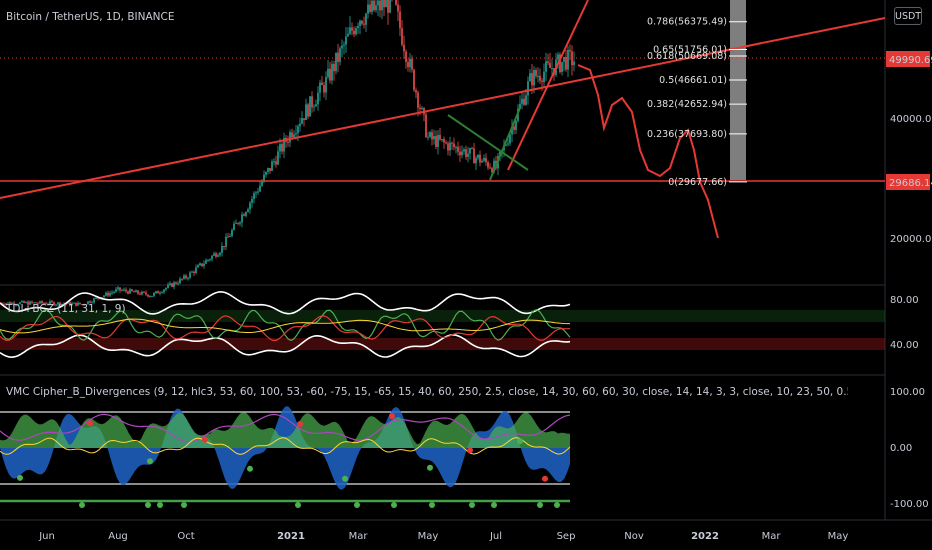 The width and height of the screenshot is (932, 550). Describe the element at coordinates (911, 239) in the screenshot. I see `price-tick-20000: 20000.00` at that location.